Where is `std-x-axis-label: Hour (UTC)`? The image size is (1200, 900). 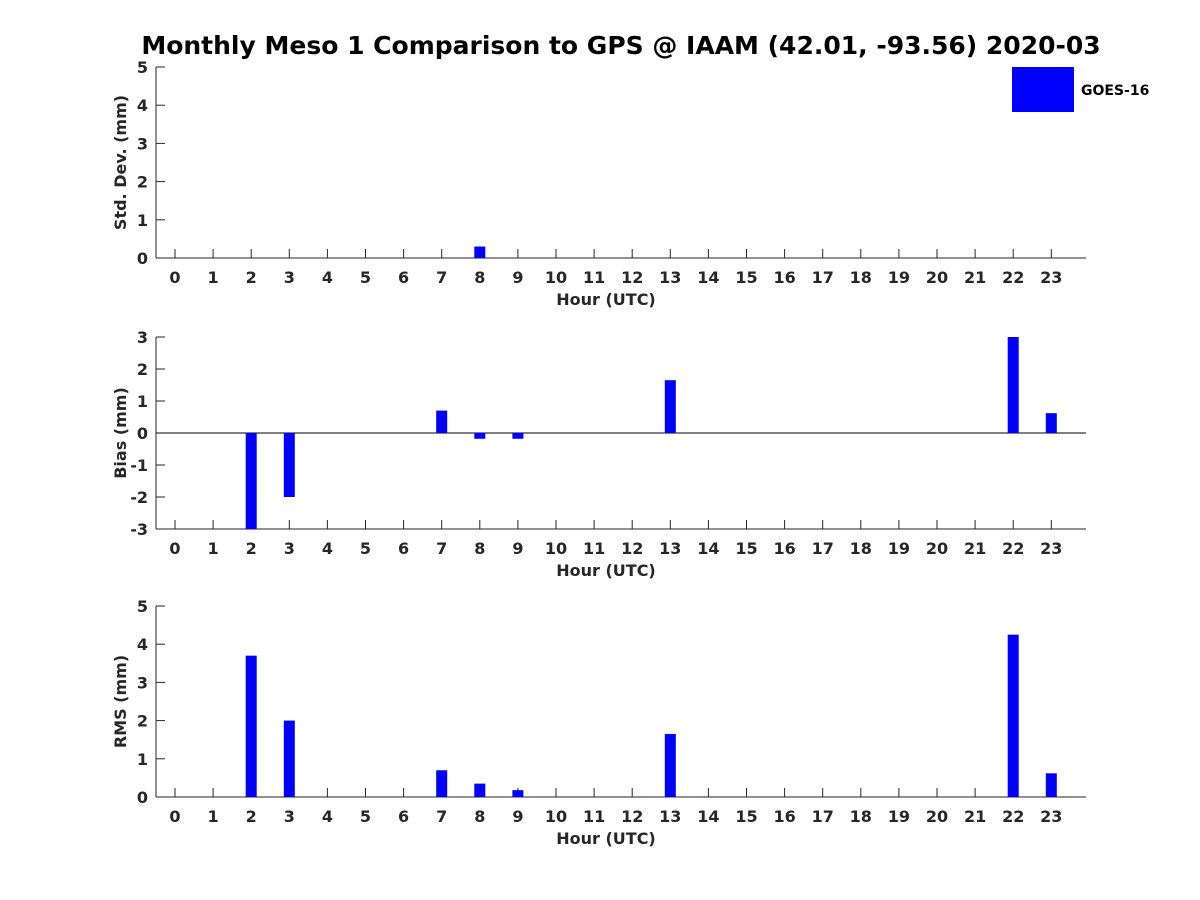
std-x-axis-label: Hour (UTC) is located at coordinates (606, 299).